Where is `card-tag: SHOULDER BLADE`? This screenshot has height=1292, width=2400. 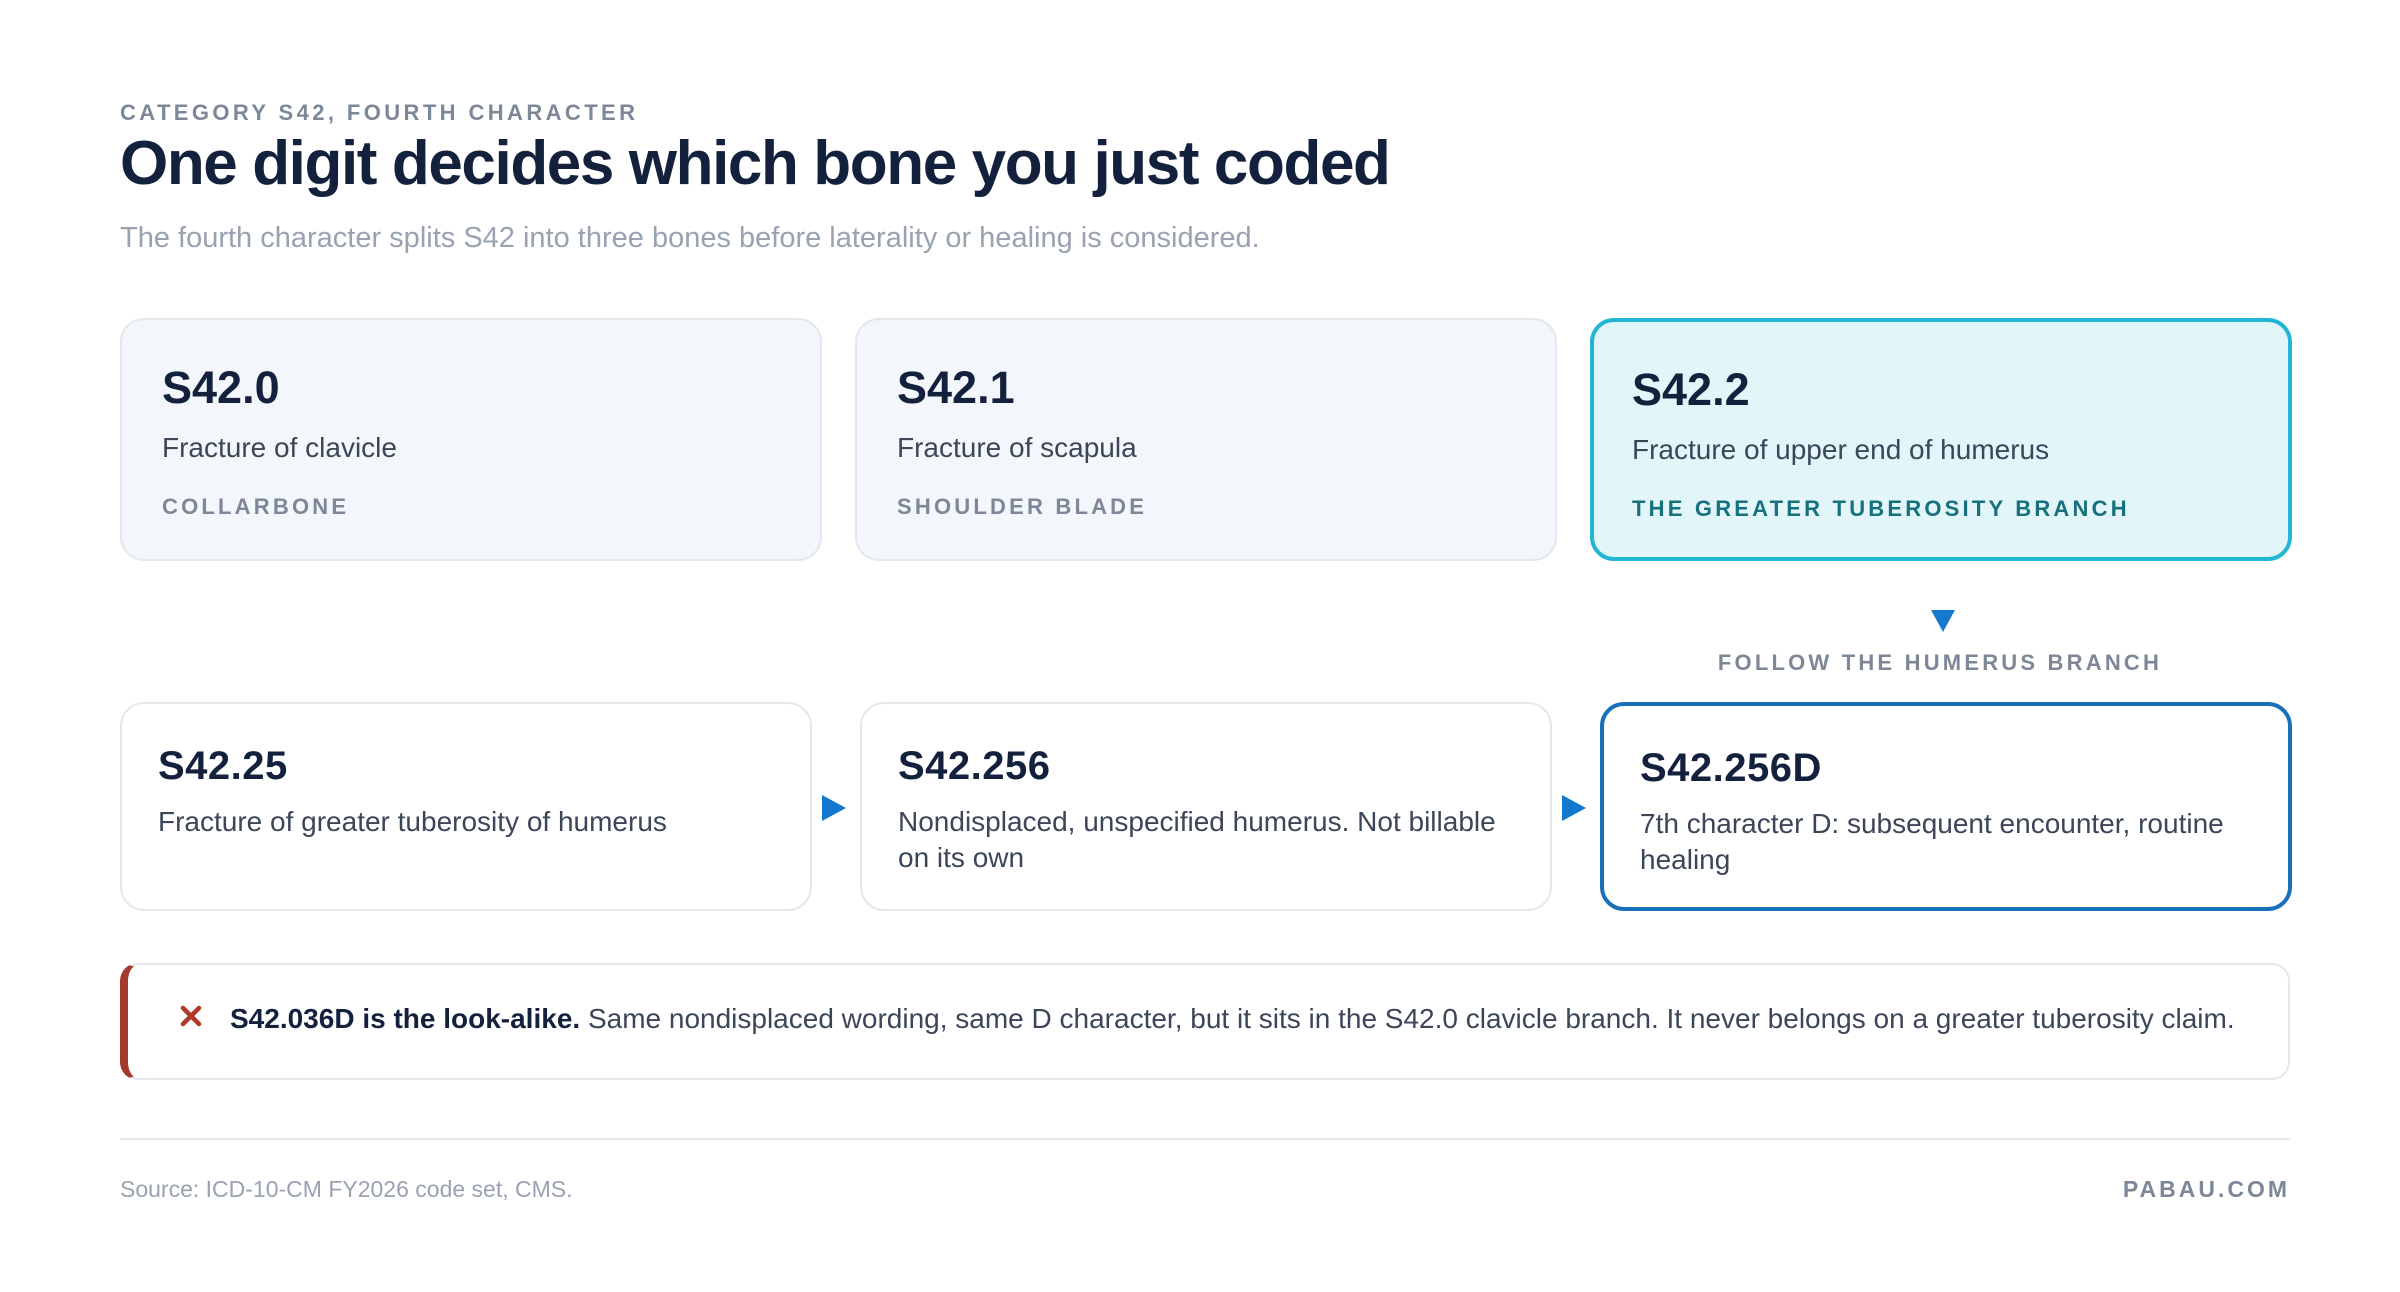
card-tag: SHOULDER BLADE is located at coordinates (1022, 506).